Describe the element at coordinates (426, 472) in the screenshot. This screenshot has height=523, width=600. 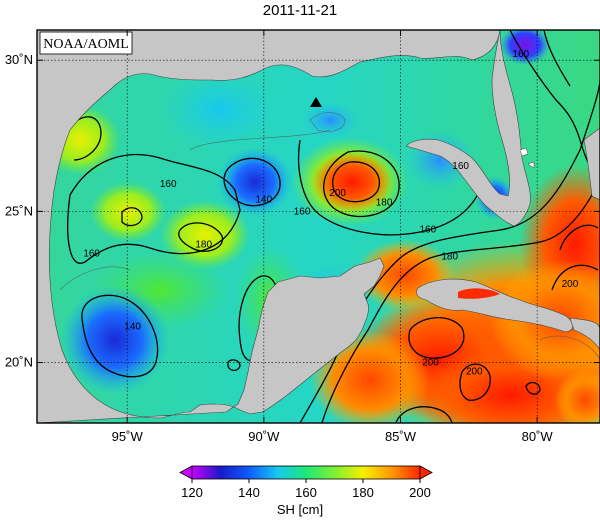
I see `colorbar-high-arrow` at that location.